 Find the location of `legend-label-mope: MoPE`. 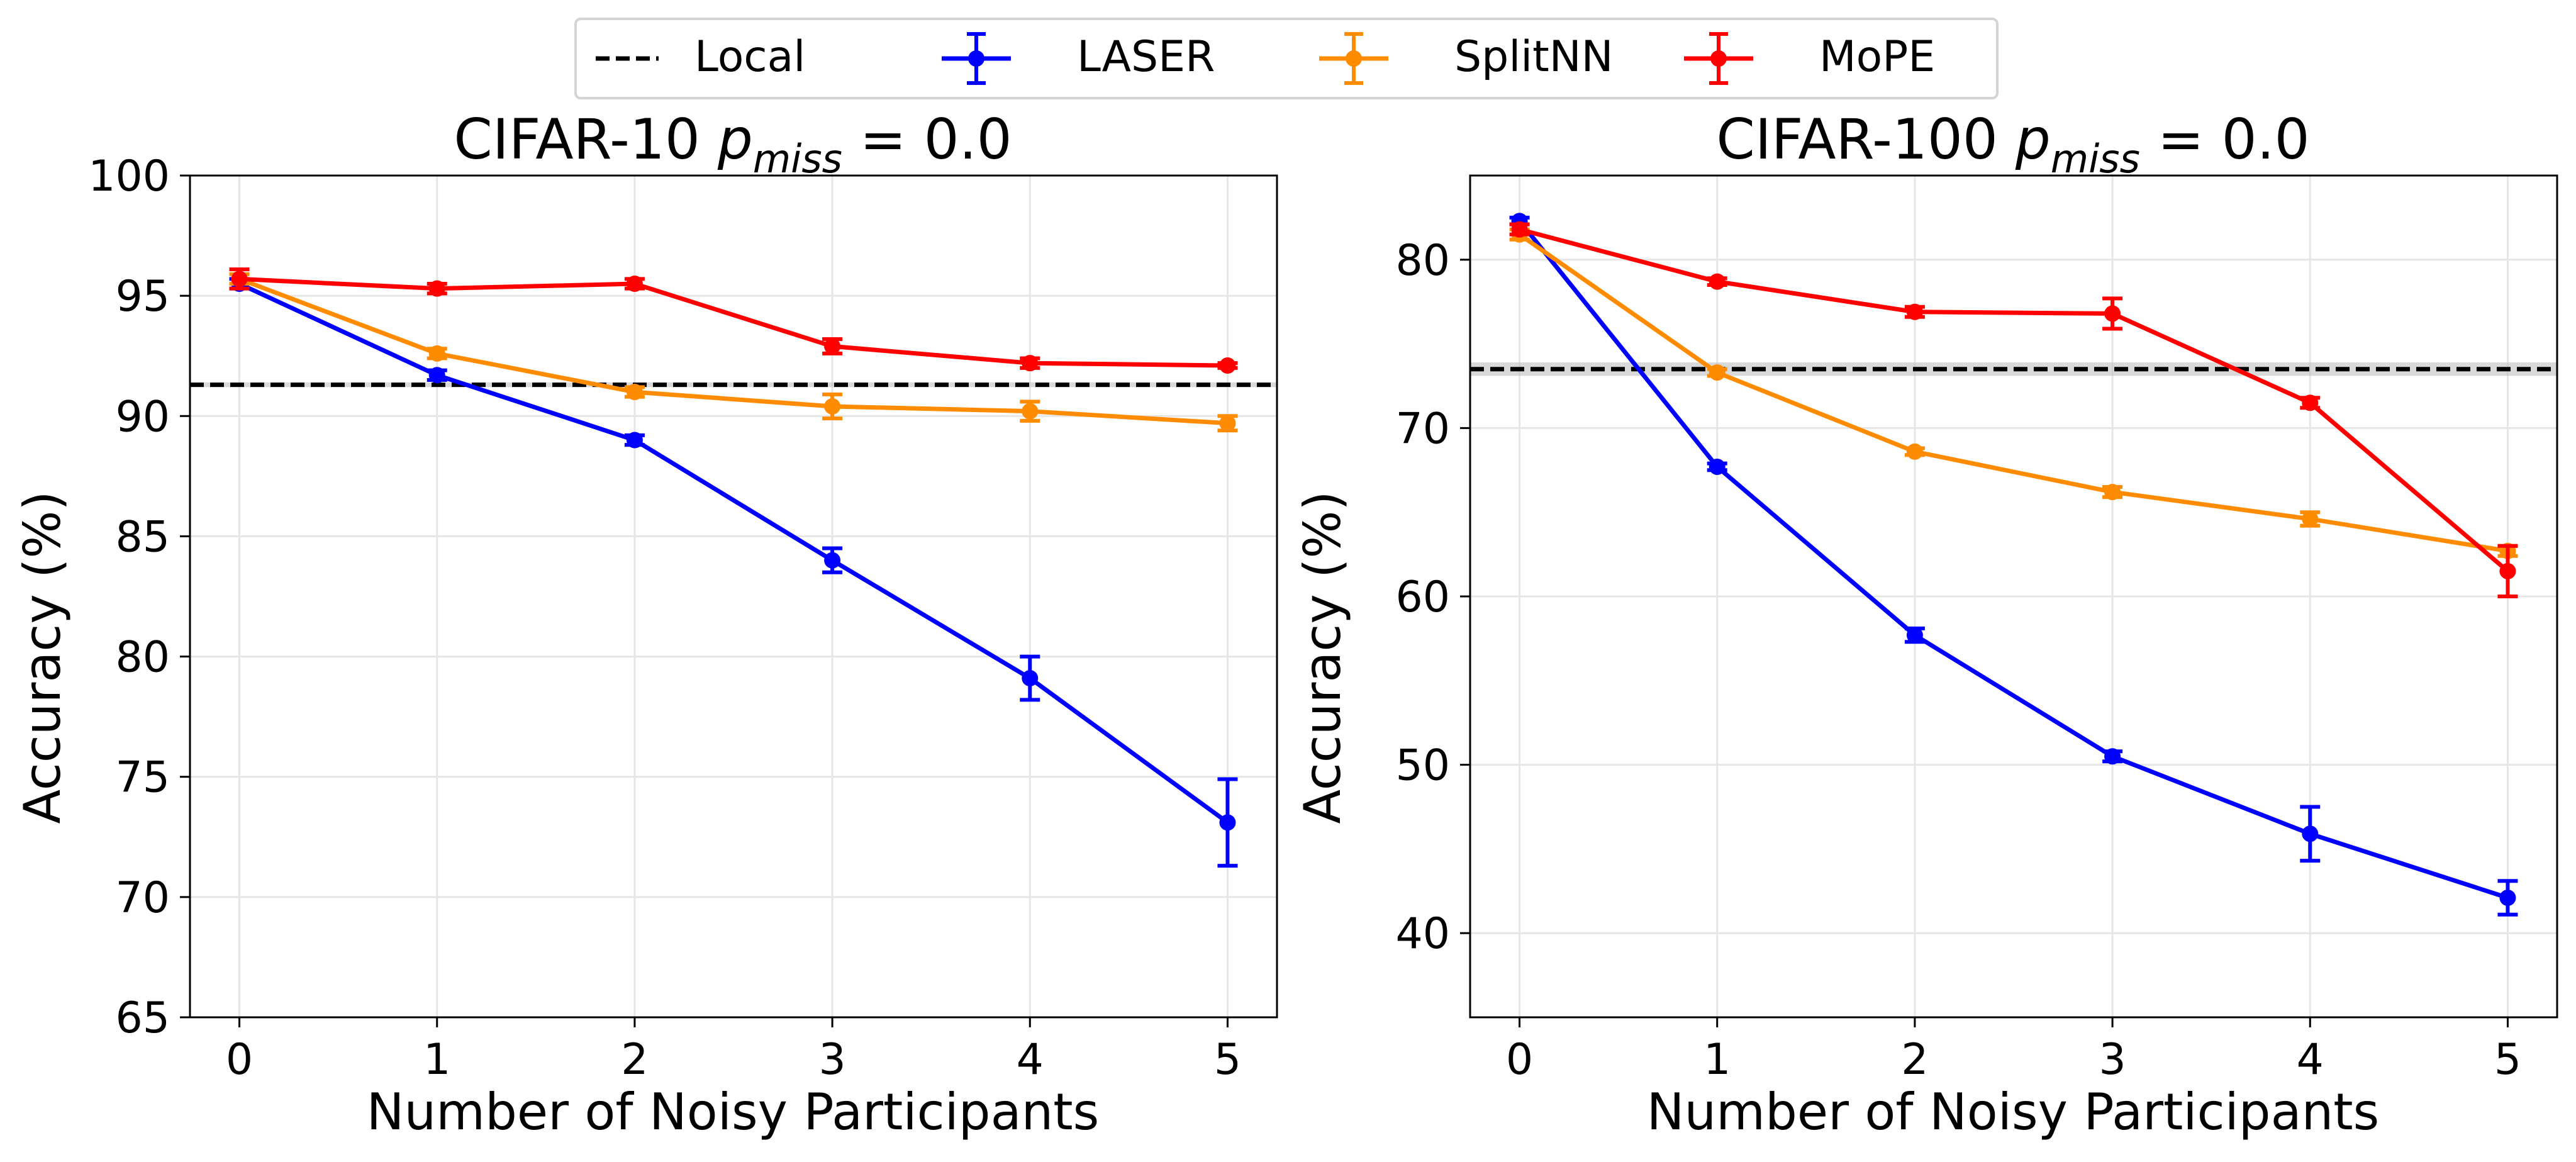

legend-label-mope: MoPE is located at coordinates (1877, 57).